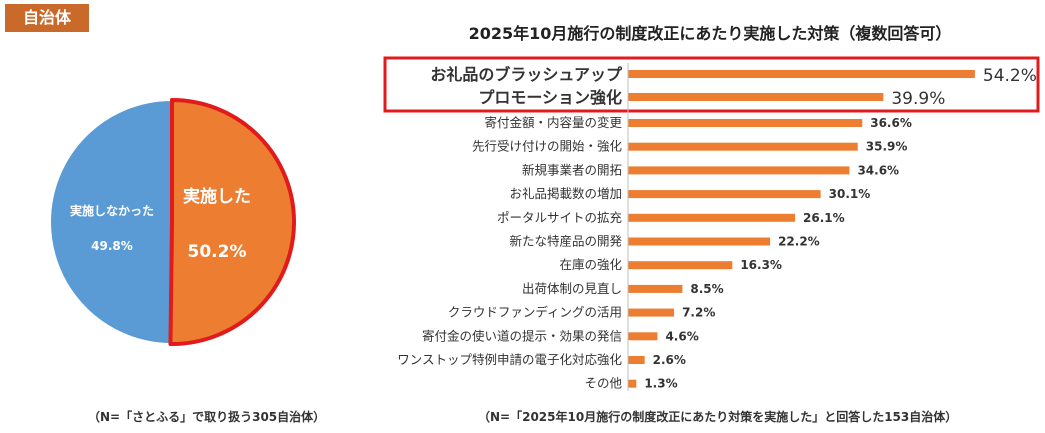 Image resolution: width=1045 pixels, height=433 pixels. What do you see at coordinates (522, 335) in the screenshot?
I see `bar-category-label: 寄付金の使い道の提示・効果の発信` at bounding box center [522, 335].